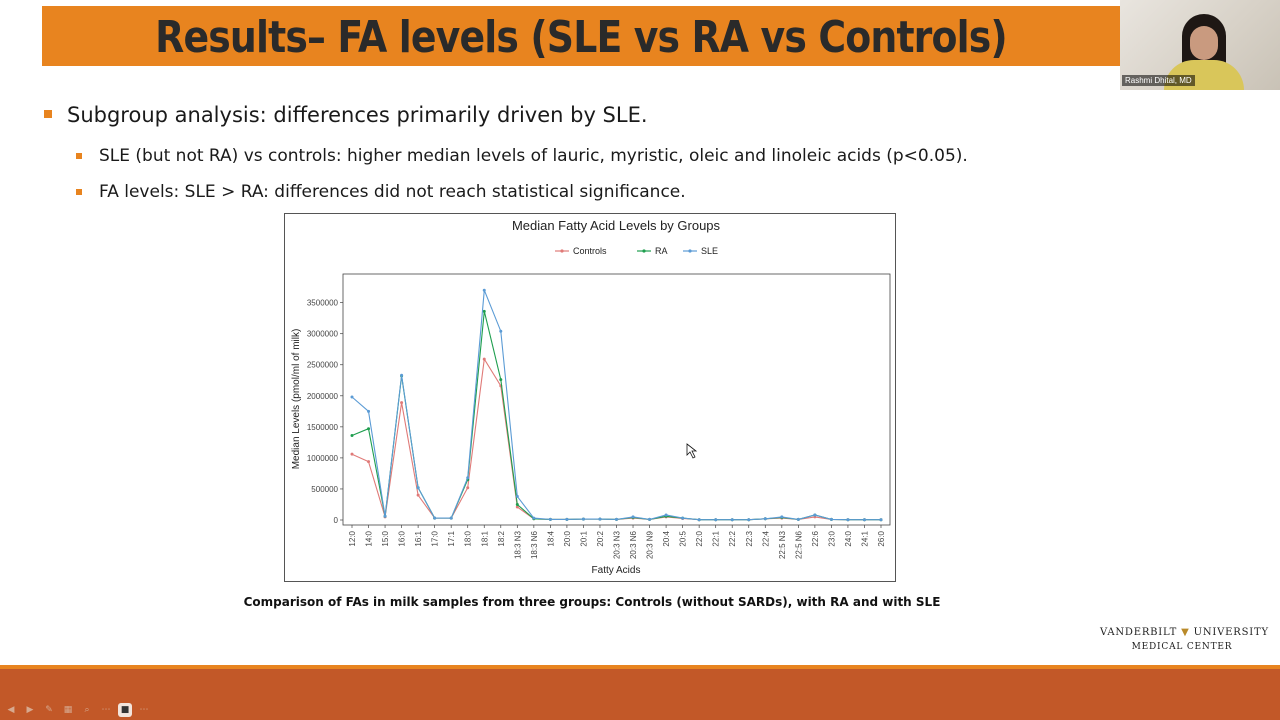 This screenshot has width=1280, height=720. I want to click on bullet-marker, so click(48, 114).